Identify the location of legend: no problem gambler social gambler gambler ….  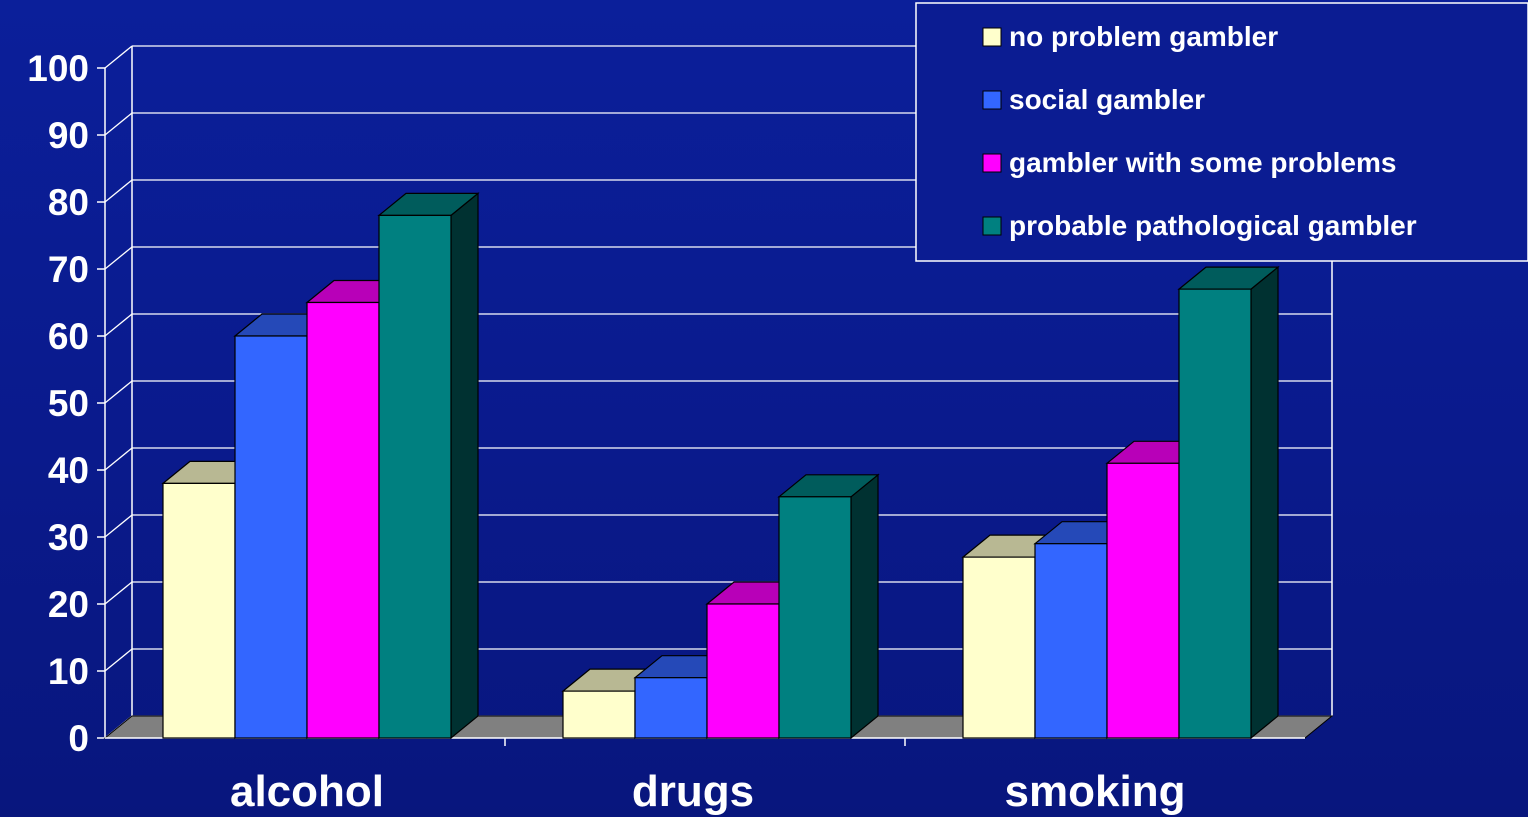
(1221, 132).